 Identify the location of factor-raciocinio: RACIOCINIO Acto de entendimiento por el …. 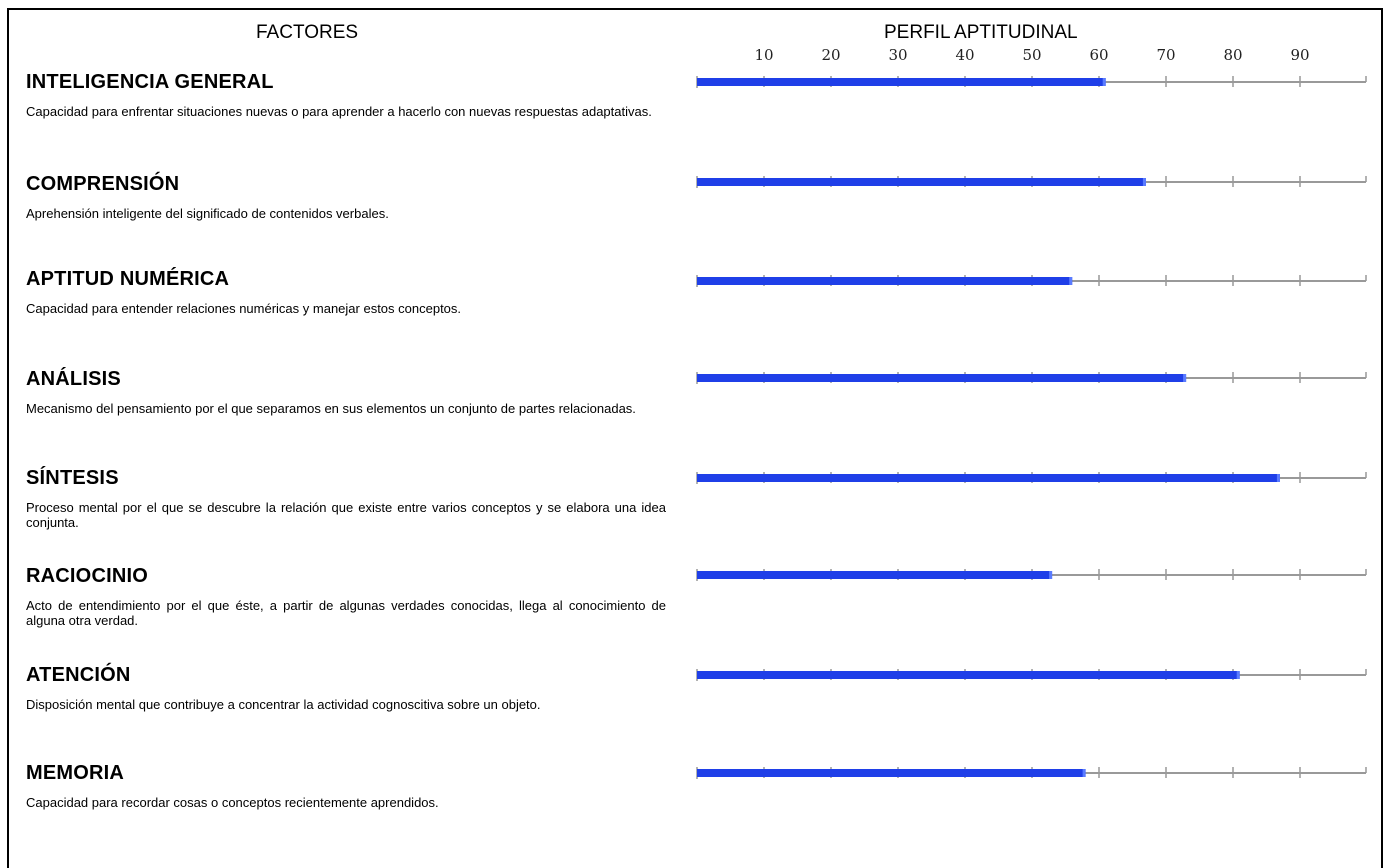
(346, 596).